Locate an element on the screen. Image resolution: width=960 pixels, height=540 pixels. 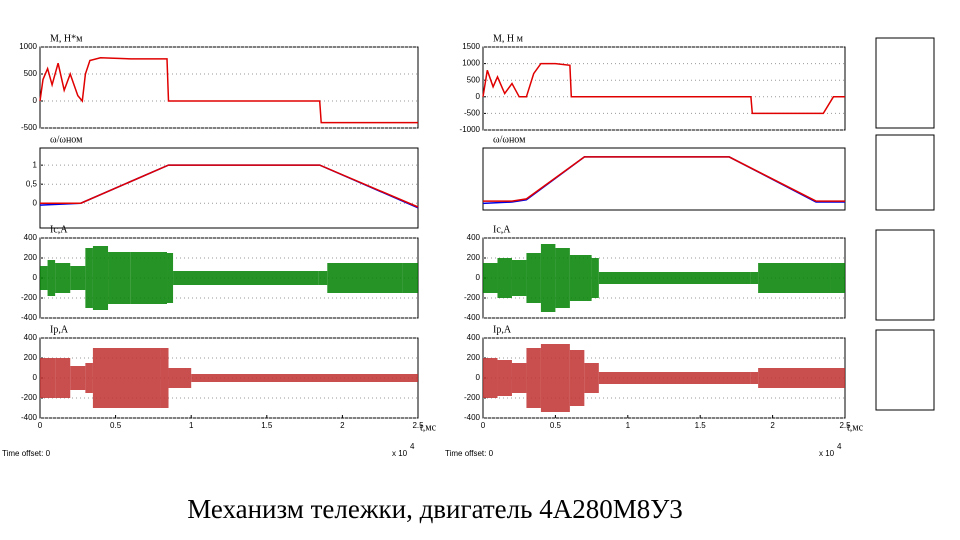
side-strip is located at coordinates (905, 224).